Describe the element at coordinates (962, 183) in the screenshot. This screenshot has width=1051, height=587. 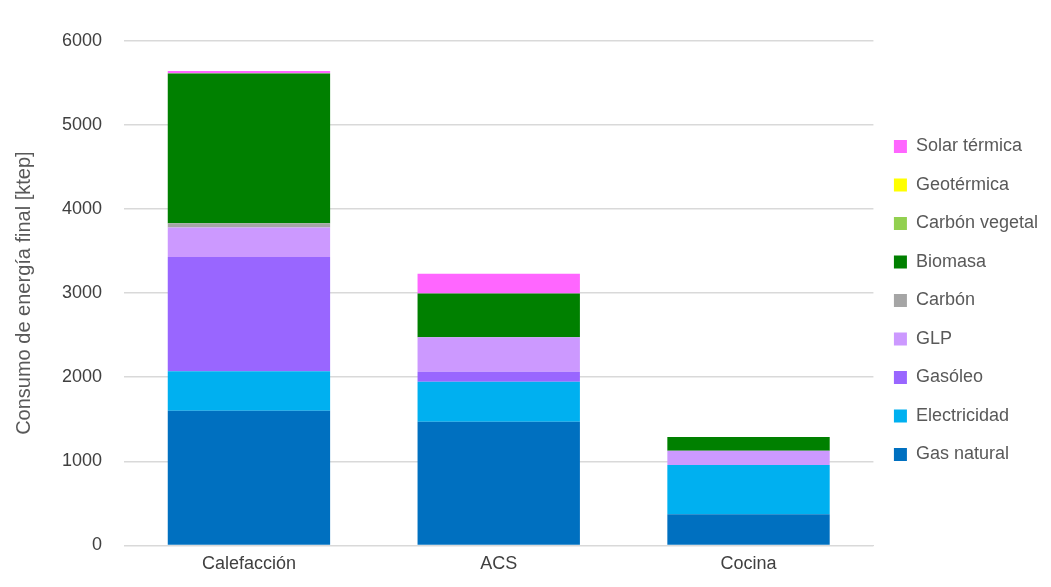
I see `legend-label: Geotérmica` at that location.